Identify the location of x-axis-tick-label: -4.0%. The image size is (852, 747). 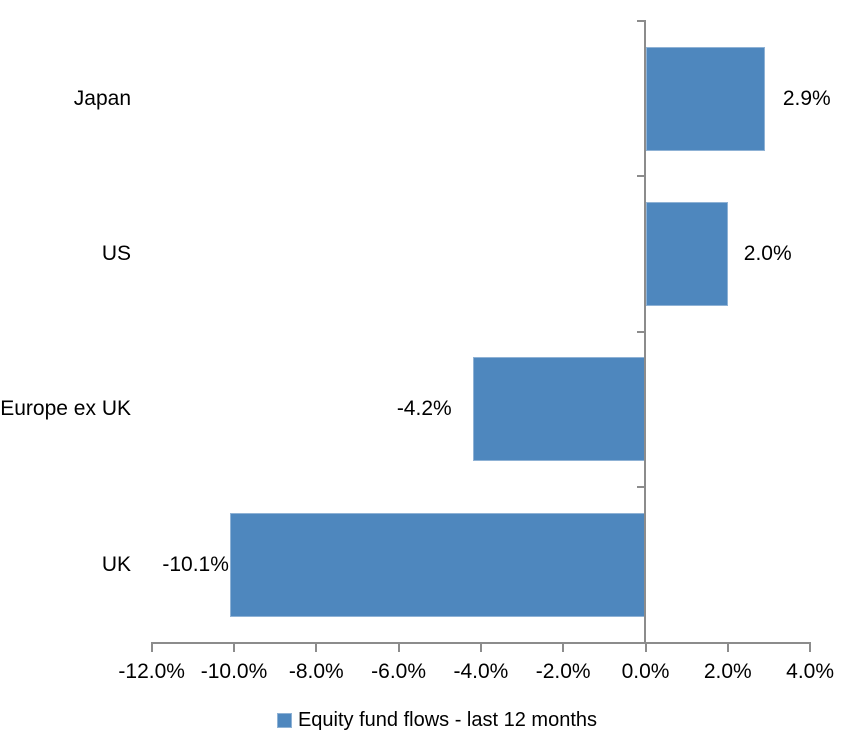
(481, 671).